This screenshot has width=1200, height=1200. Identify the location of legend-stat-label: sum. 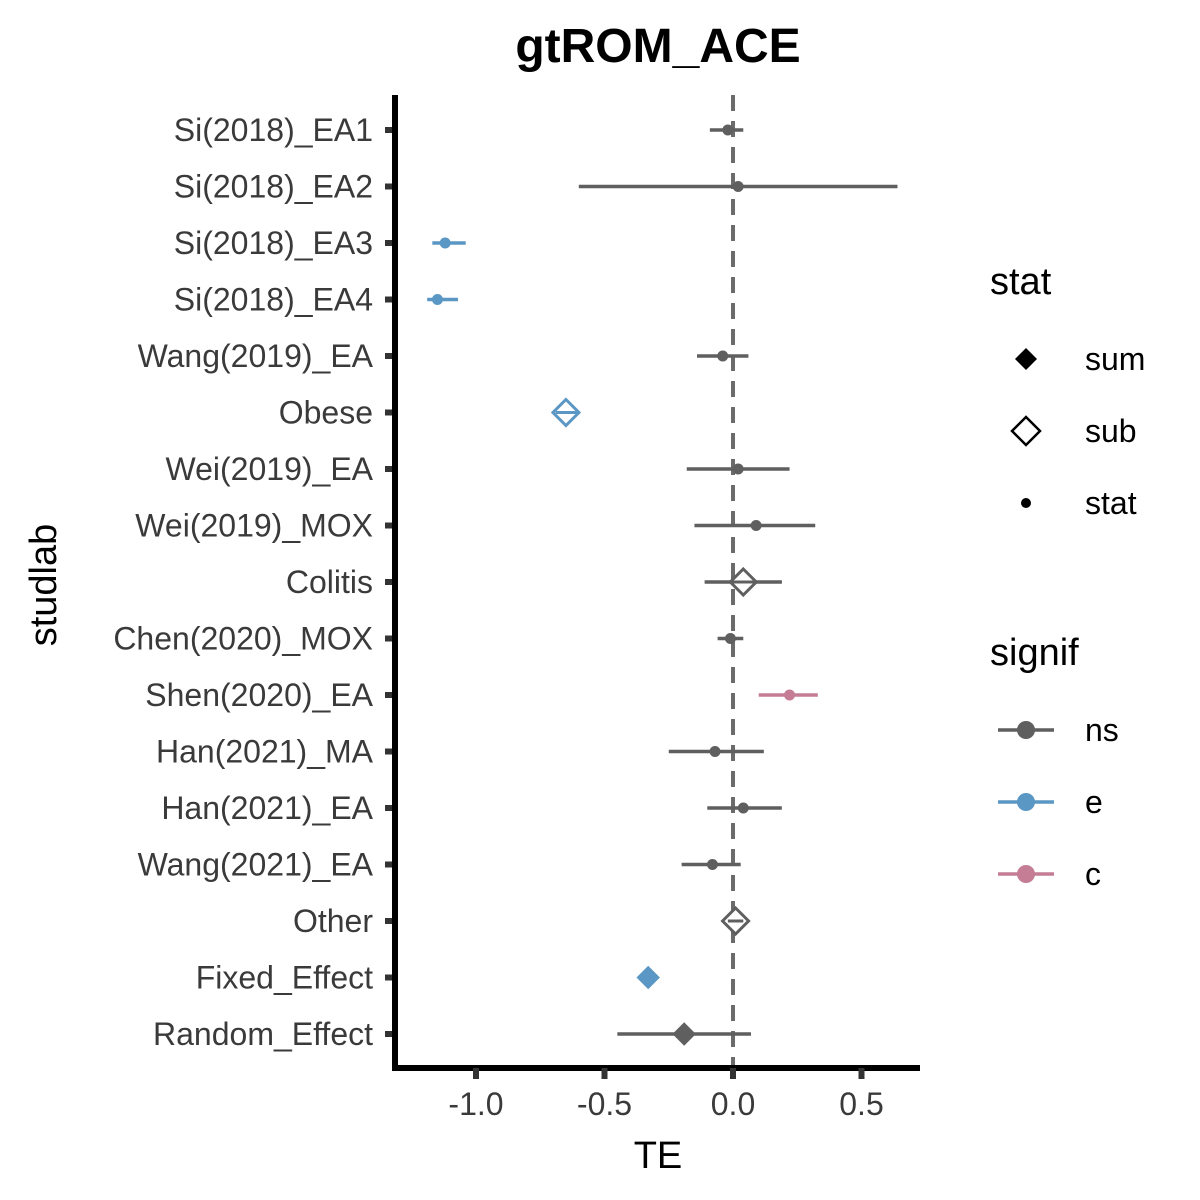
(1115, 359).